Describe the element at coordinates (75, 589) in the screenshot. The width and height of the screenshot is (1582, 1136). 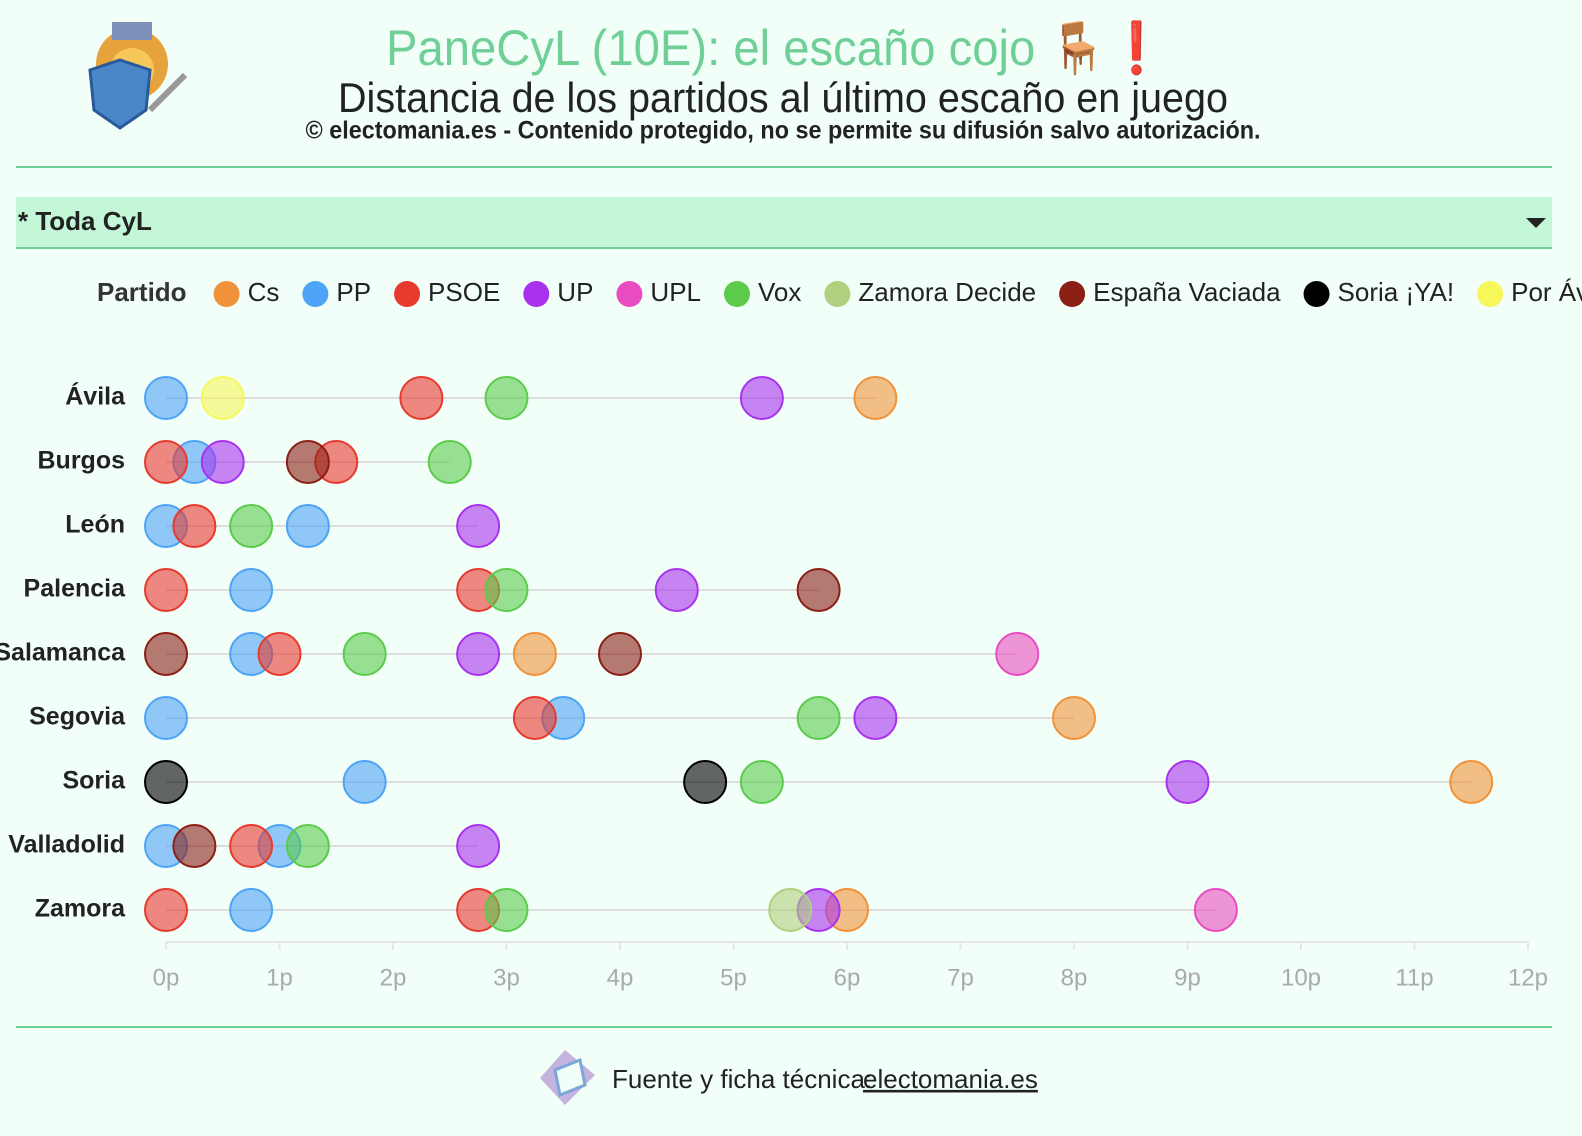
I see `row-label: Palencia` at that location.